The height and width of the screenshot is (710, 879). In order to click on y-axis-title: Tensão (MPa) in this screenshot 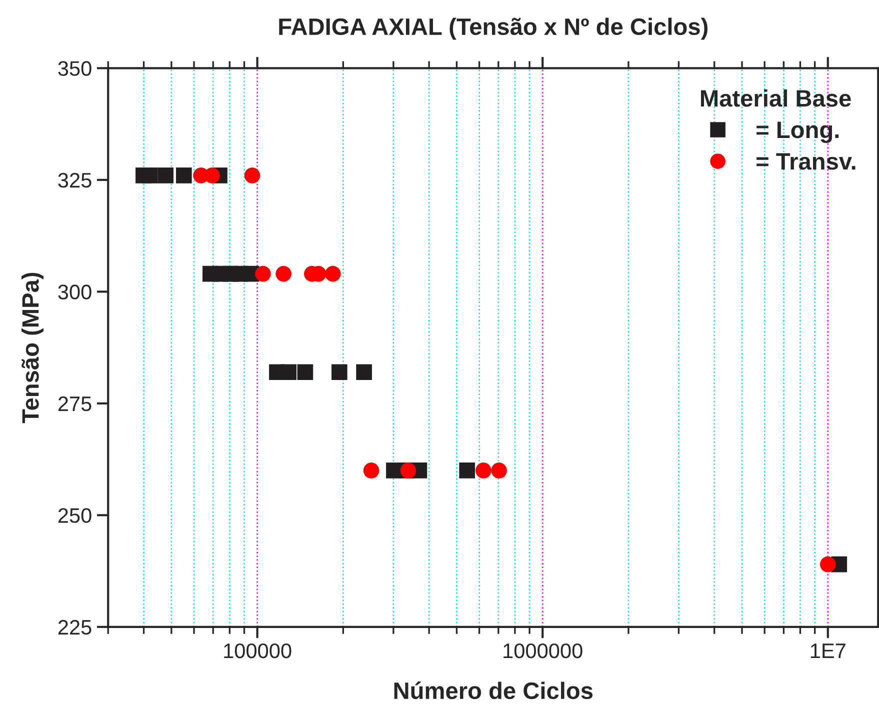, I will do `click(32, 348)`.